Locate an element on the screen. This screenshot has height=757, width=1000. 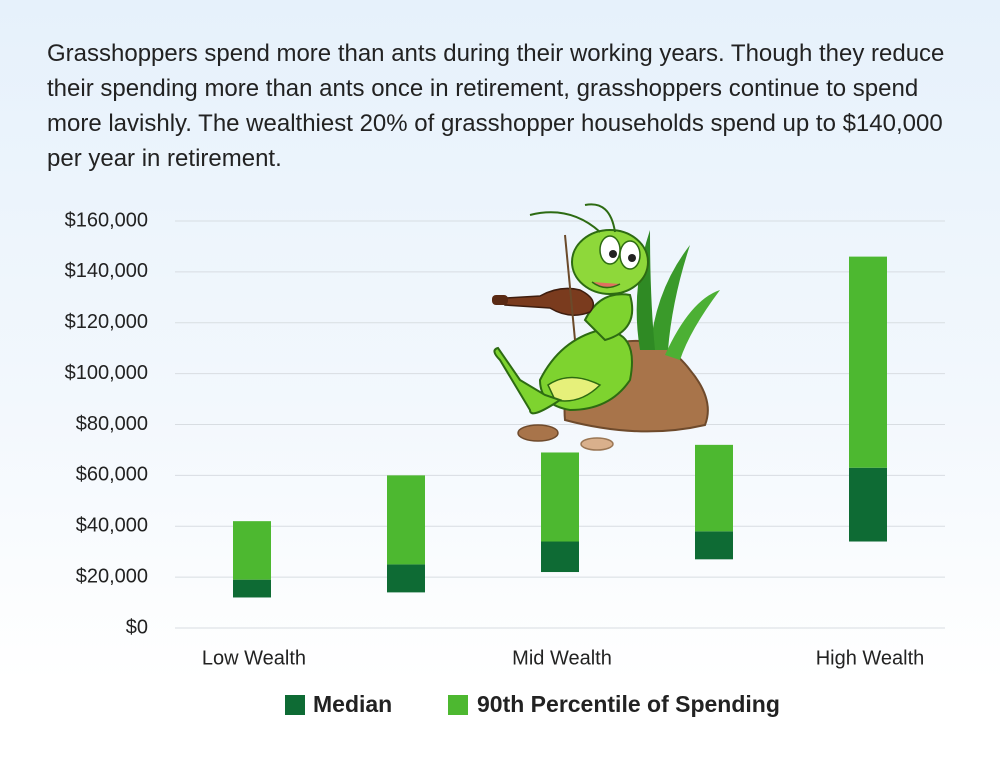
y-tick-label: $140,000 is located at coordinates (106, 271).